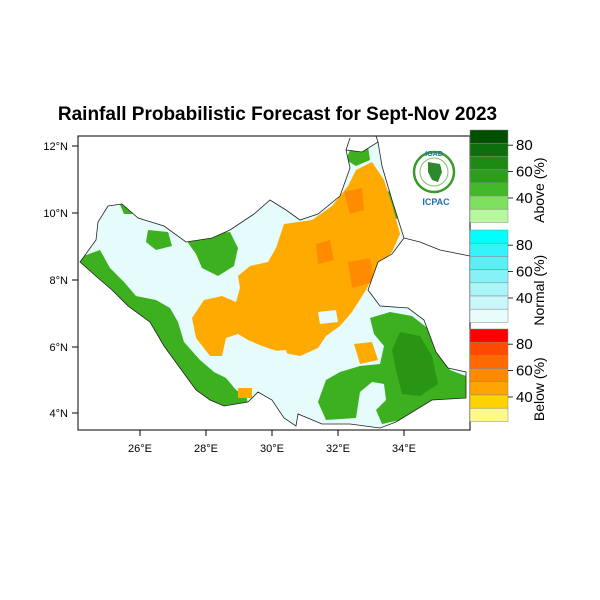 The width and height of the screenshot is (600, 600). I want to click on above-region-small-nw, so click(159, 240).